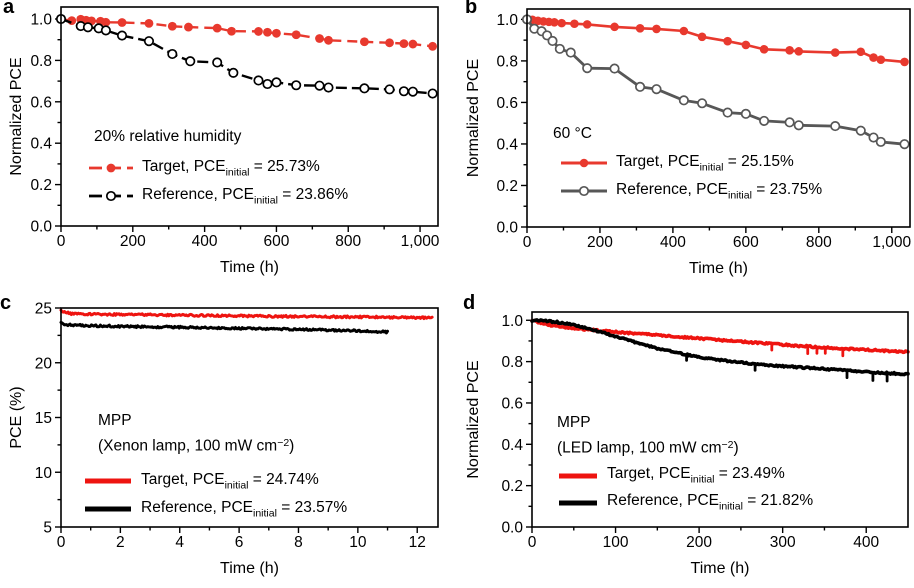  Describe the element at coordinates (218, 196) in the screenshot. I see `legend-item-reference: Reference, PCEinitial = 23.86%` at that location.